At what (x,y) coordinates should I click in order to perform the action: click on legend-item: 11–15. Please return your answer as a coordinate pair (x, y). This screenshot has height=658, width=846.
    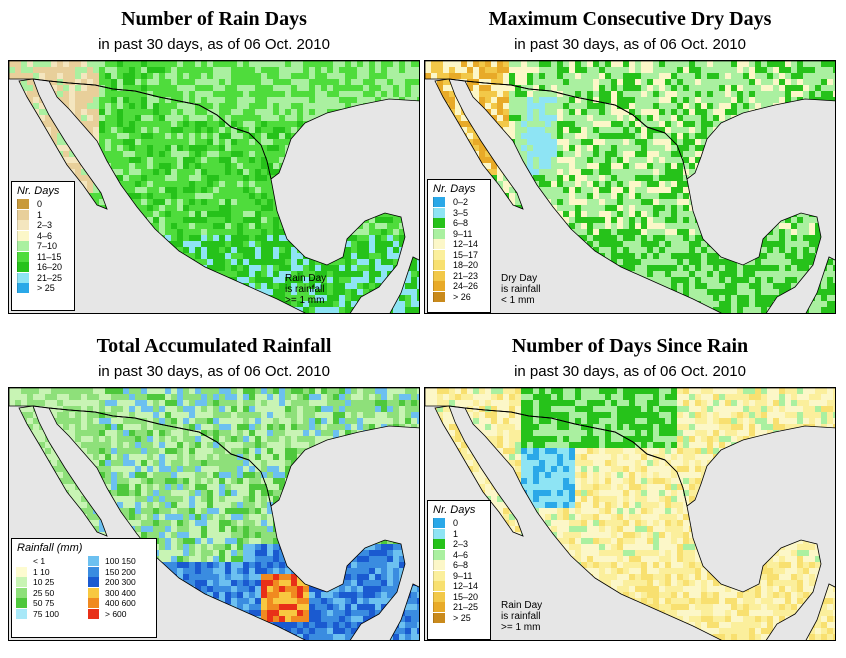
    Looking at the image, I should click on (45, 257).